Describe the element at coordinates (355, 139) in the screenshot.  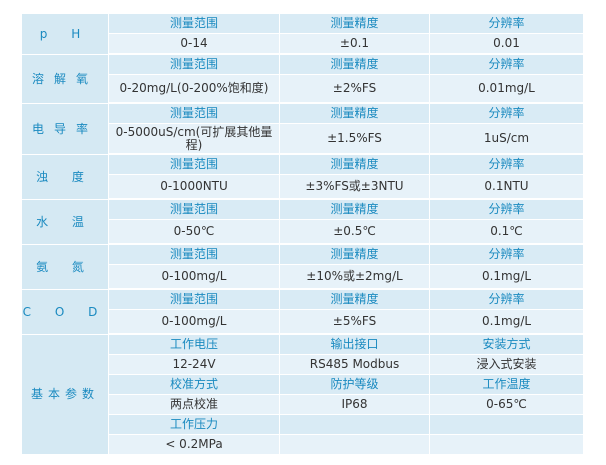
I see `accuracy-value: ±1.5%FS` at that location.